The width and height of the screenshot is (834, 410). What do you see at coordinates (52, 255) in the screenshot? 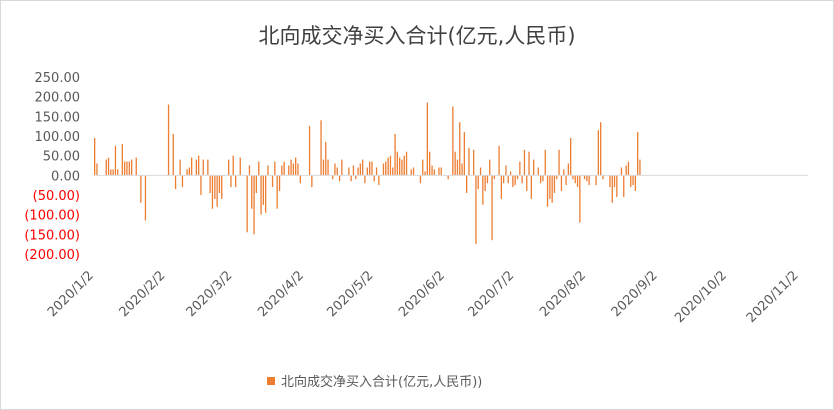
I see `y-tick-label: (200.00)` at bounding box center [52, 255].